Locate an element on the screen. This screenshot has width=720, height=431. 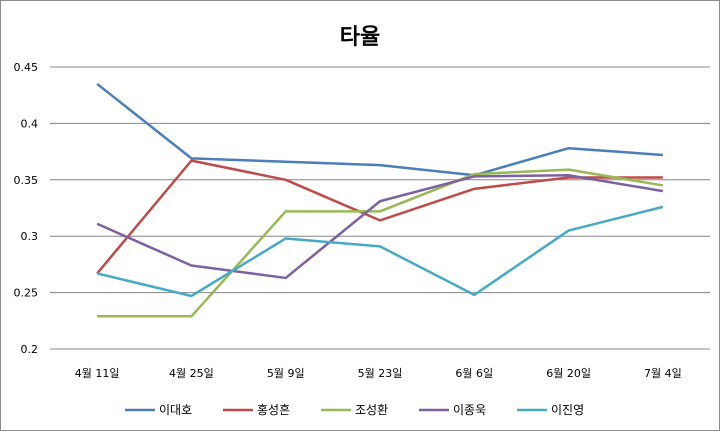
y-tick-label: 0.45 is located at coordinates (26, 67).